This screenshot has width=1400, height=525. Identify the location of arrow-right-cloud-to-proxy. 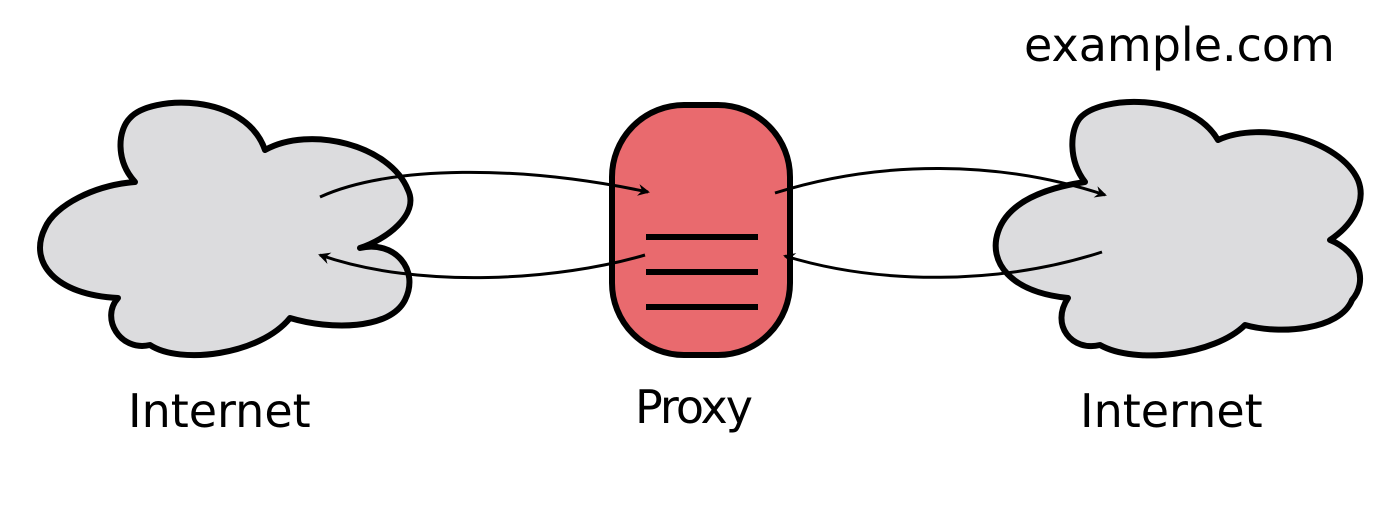
(943, 264).